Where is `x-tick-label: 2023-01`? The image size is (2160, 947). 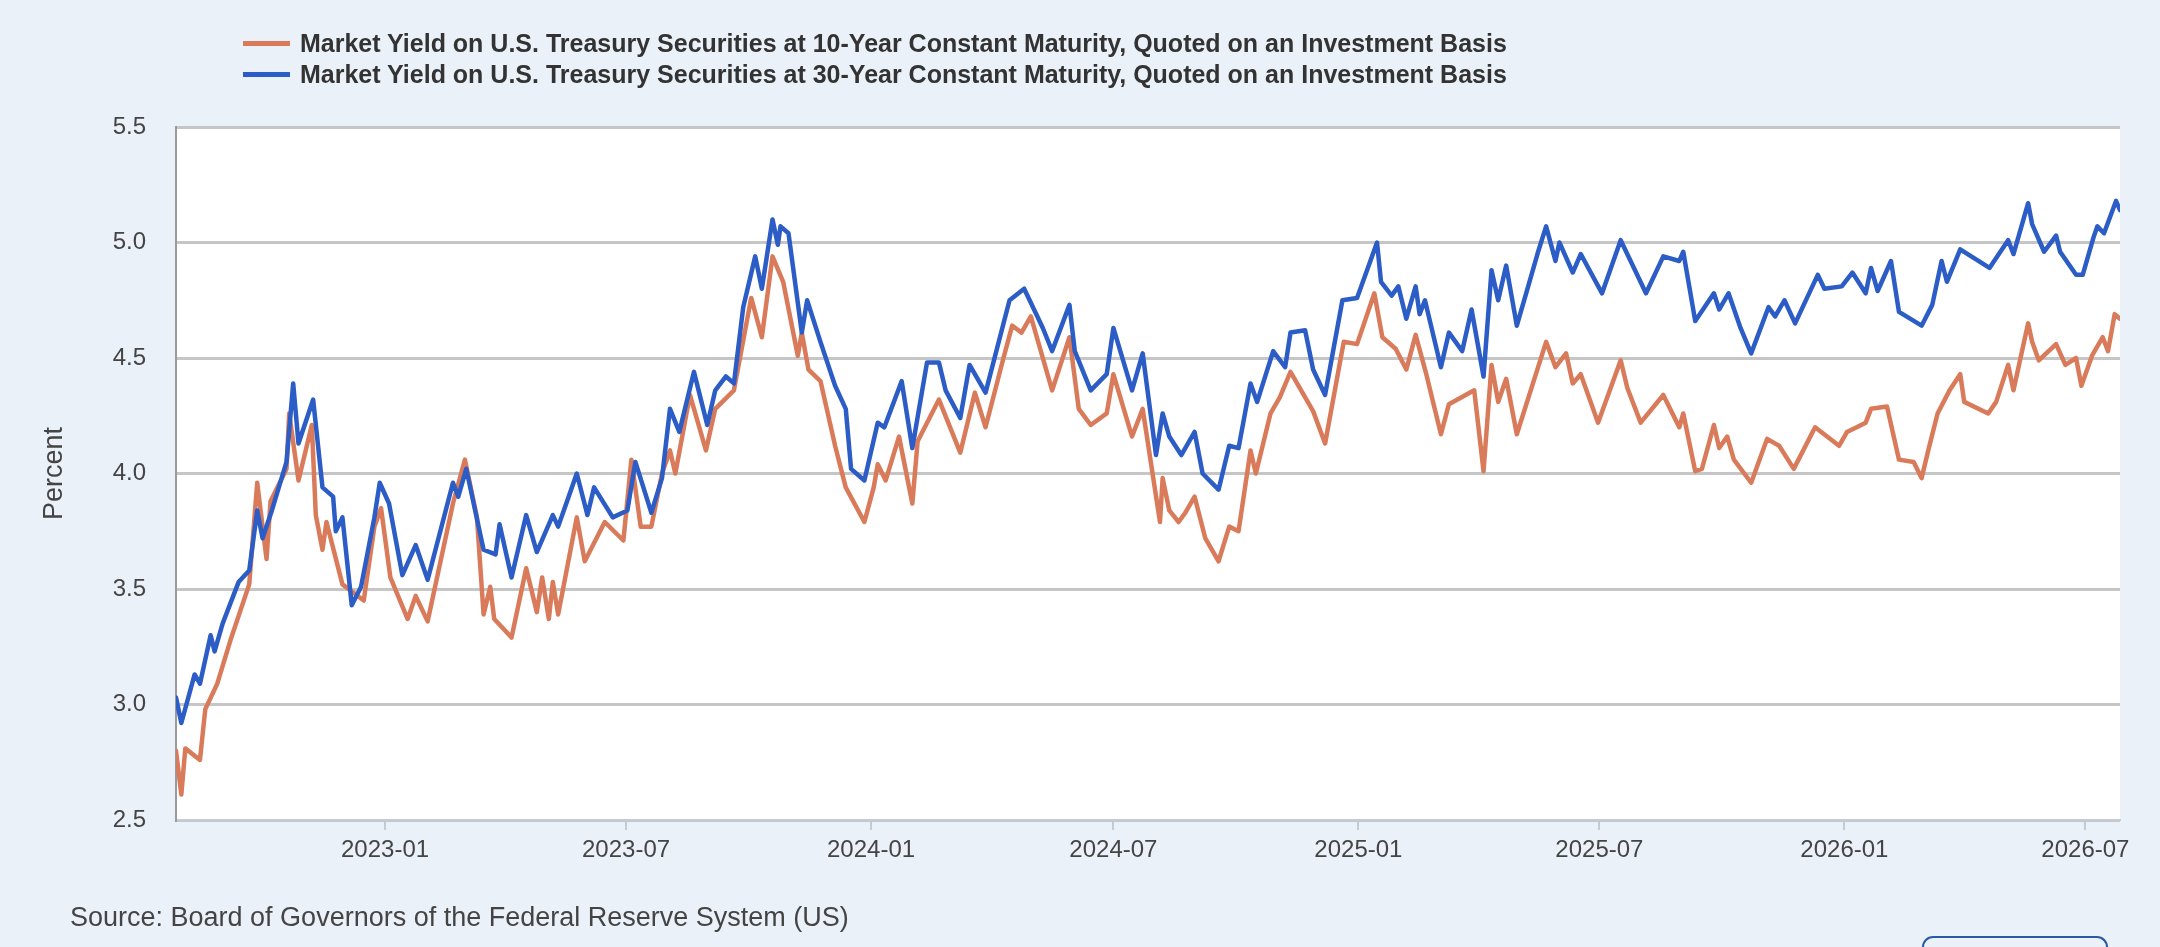 x-tick-label: 2023-01 is located at coordinates (385, 849).